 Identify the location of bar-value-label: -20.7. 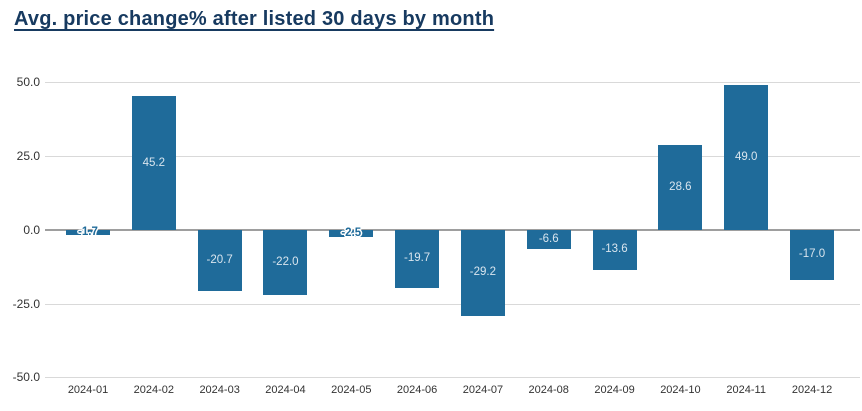
(219, 259).